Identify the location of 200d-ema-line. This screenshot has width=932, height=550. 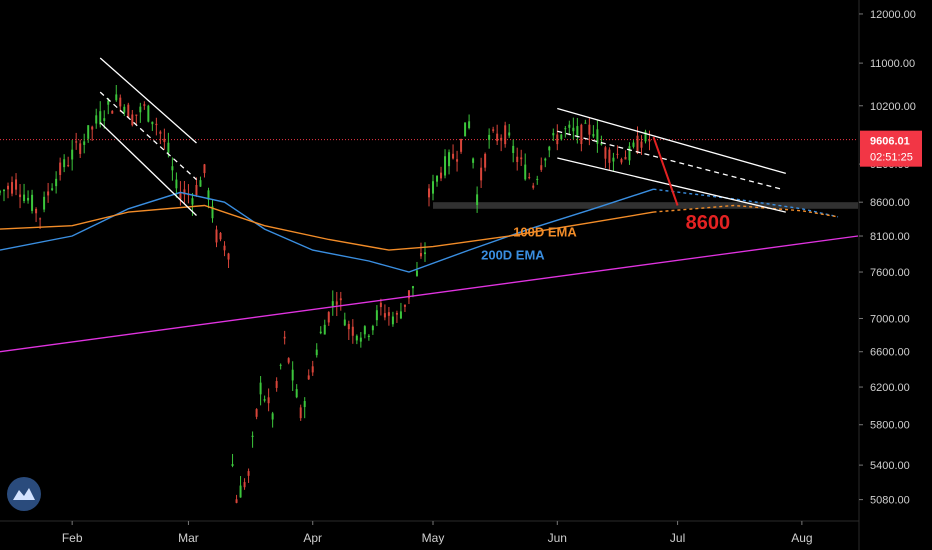
(327, 230).